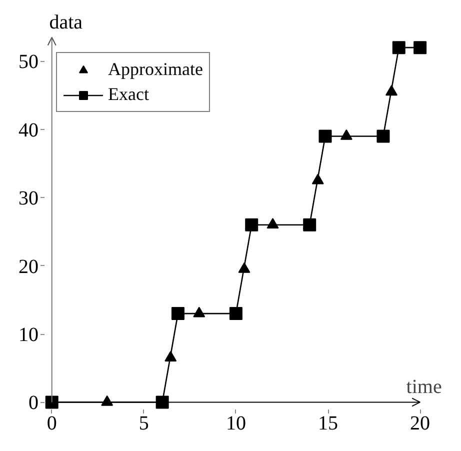 This screenshot has height=451, width=461. I want to click on y-tick-label: 50, so click(28, 62).